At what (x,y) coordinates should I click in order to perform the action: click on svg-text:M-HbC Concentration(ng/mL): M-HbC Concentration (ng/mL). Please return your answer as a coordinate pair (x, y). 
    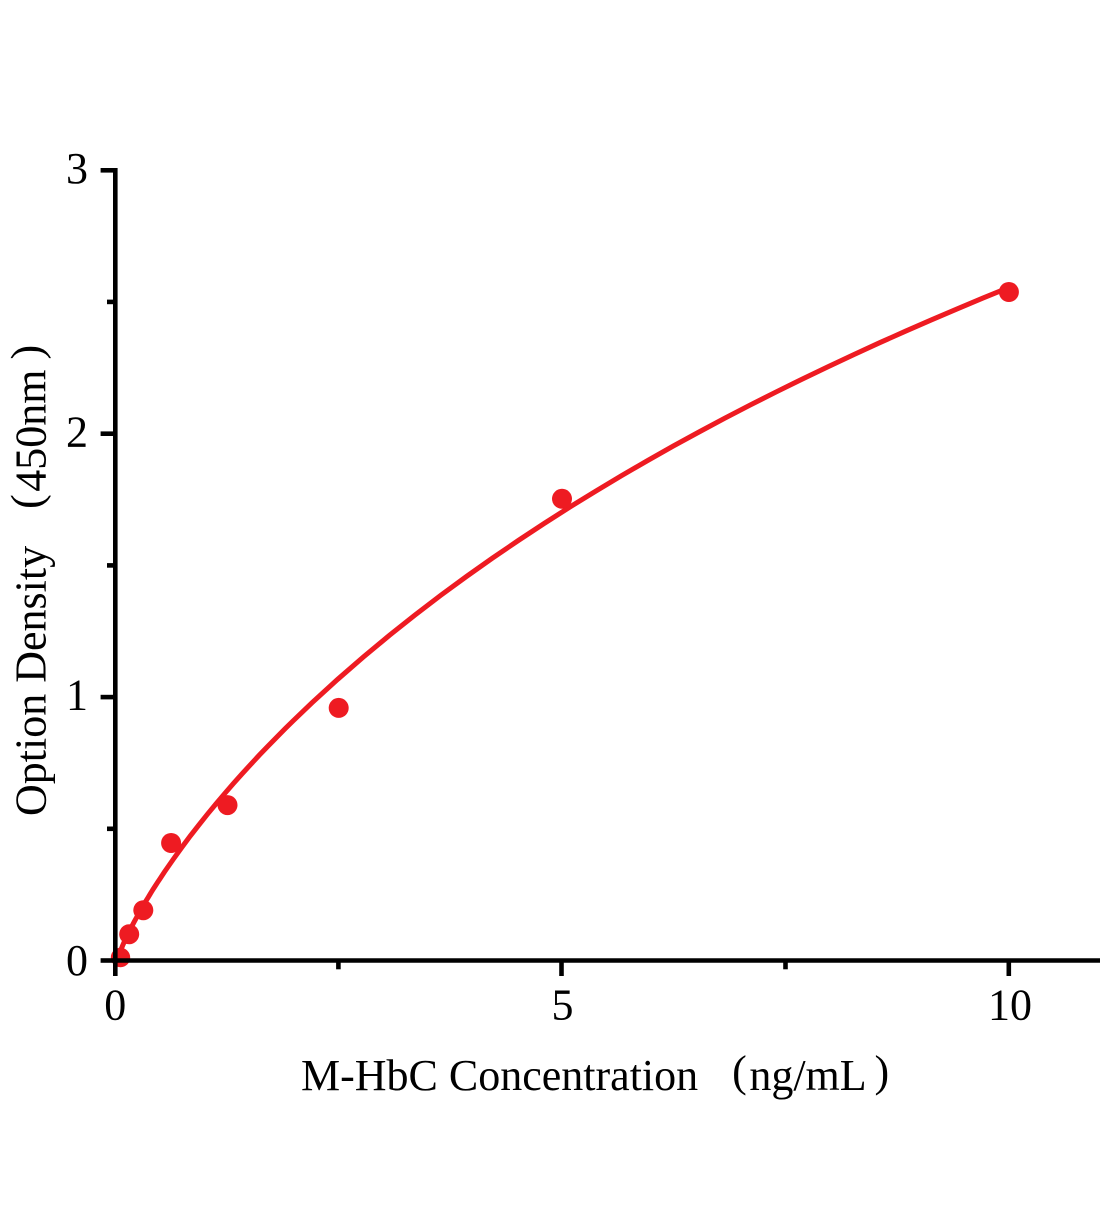
    Looking at the image, I should click on (595, 1073).